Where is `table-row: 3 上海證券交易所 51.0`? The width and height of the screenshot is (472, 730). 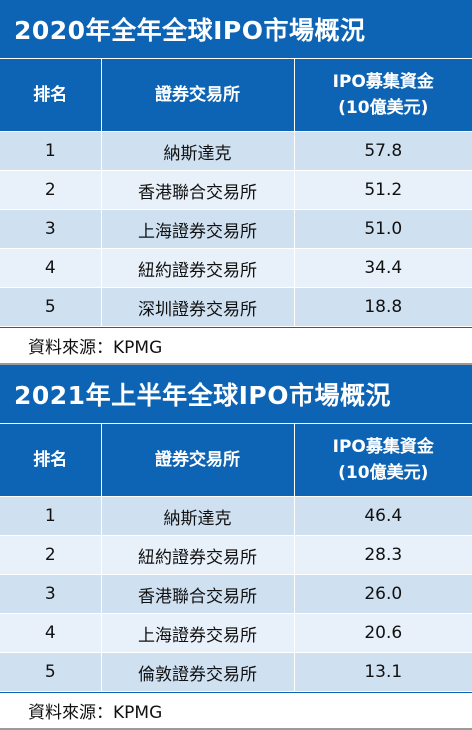
table-row: 3 上海證券交易所 51.0 is located at coordinates (236, 229).